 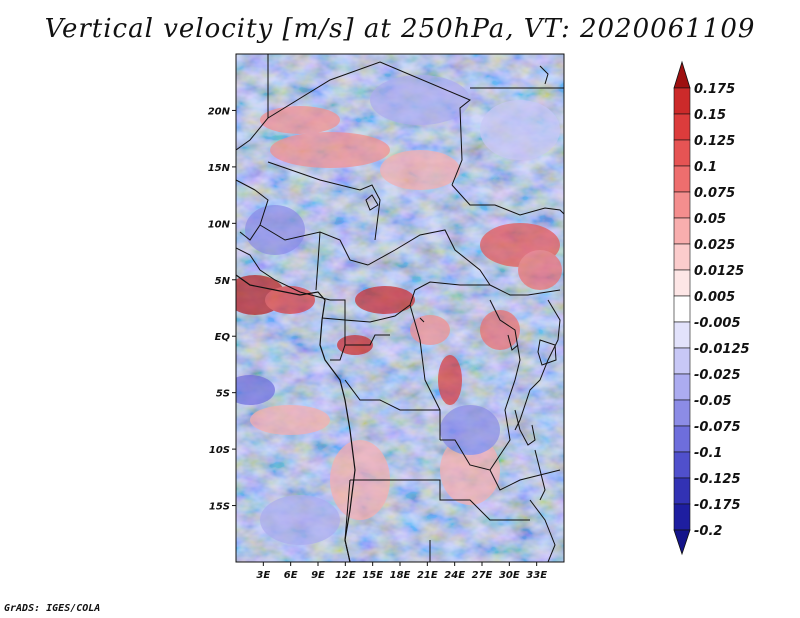 What do you see at coordinates (223, 394) in the screenshot?
I see `y-tick-label: 5S` at bounding box center [223, 394].